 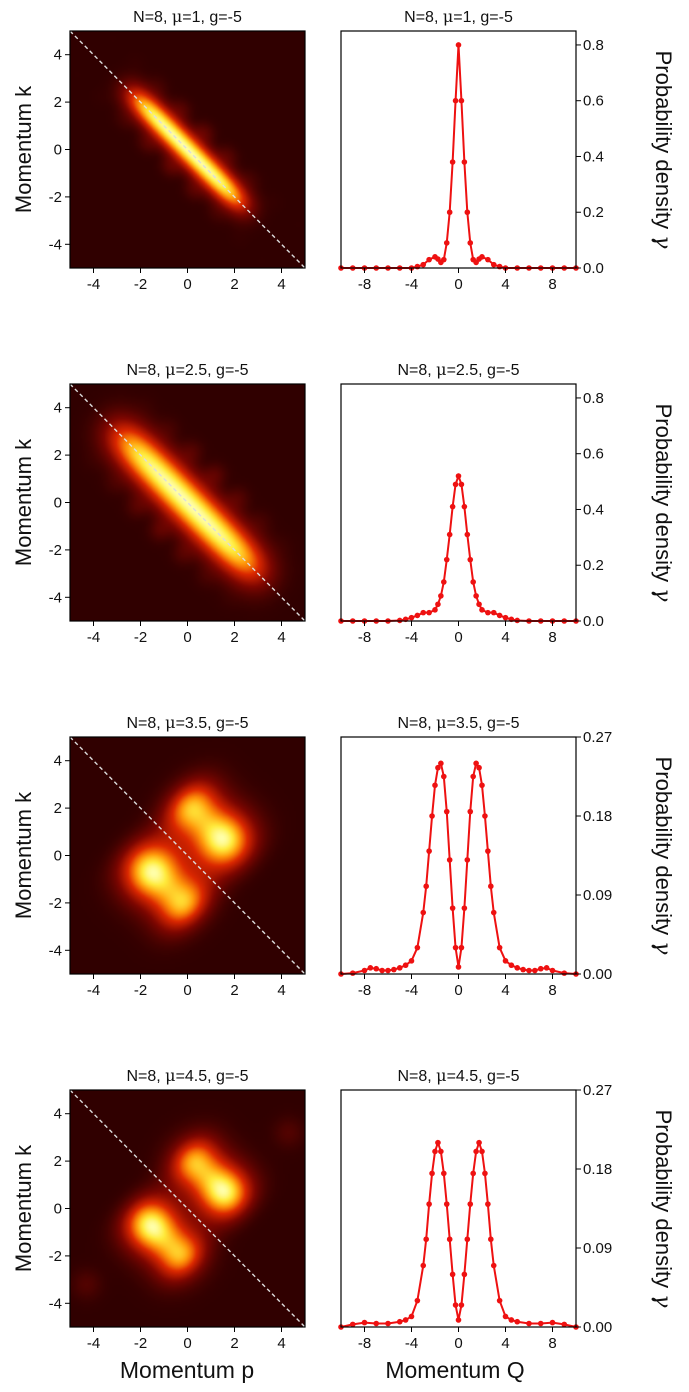 What do you see at coordinates (55, 597) in the screenshot?
I see `y-tick-label: -4` at bounding box center [55, 597].